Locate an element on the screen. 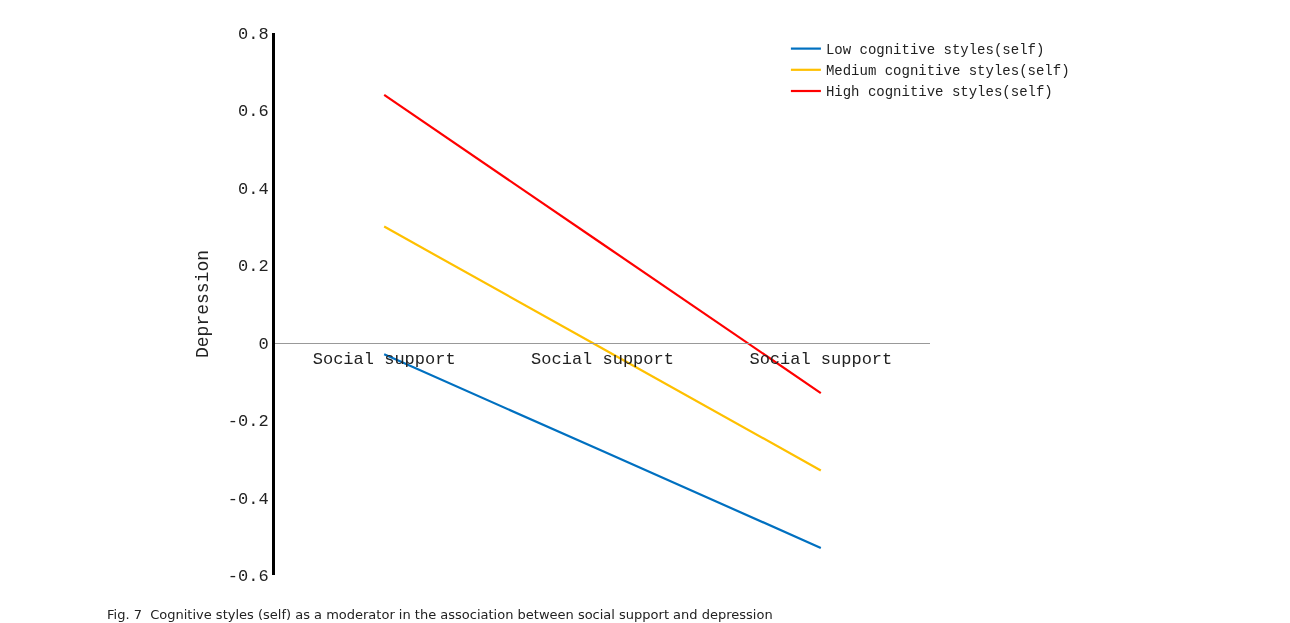  legend-label: Medium cognitive styles(self) is located at coordinates (947, 71).